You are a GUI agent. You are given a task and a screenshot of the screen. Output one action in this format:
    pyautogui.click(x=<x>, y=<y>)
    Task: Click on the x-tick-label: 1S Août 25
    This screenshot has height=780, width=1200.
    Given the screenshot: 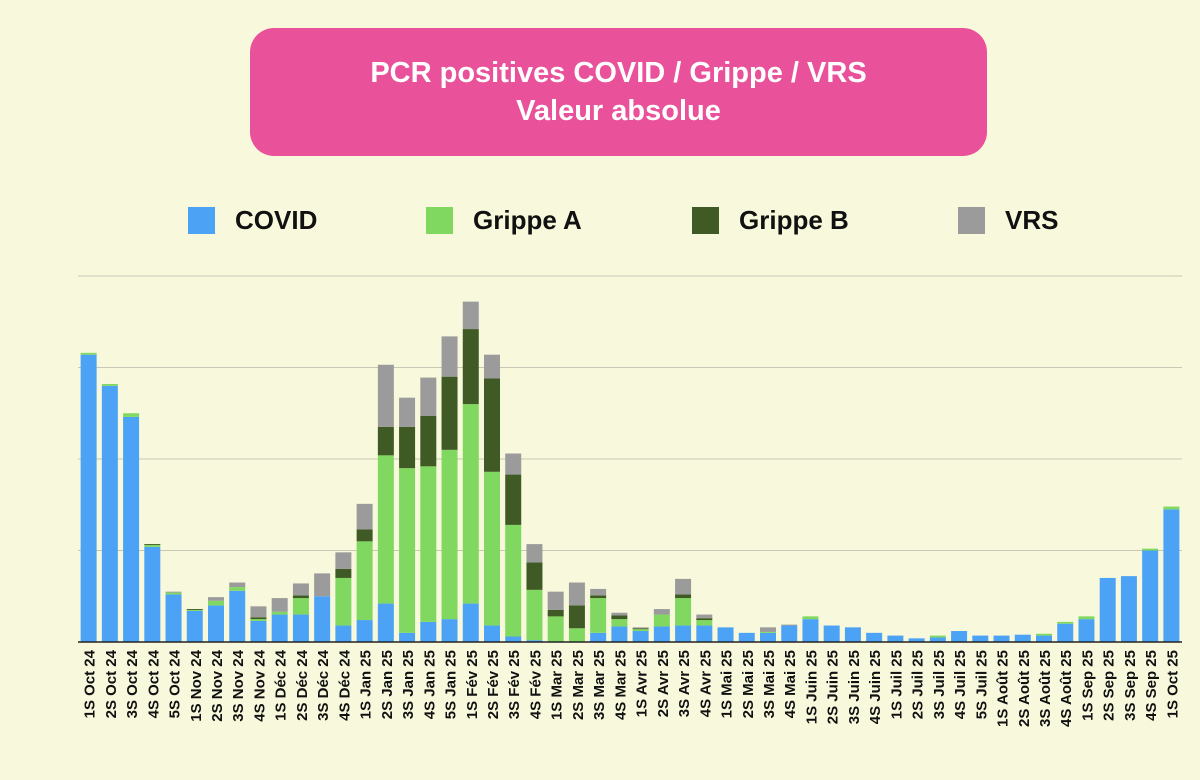 What is the action you would take?
    pyautogui.click(x=1003, y=688)
    